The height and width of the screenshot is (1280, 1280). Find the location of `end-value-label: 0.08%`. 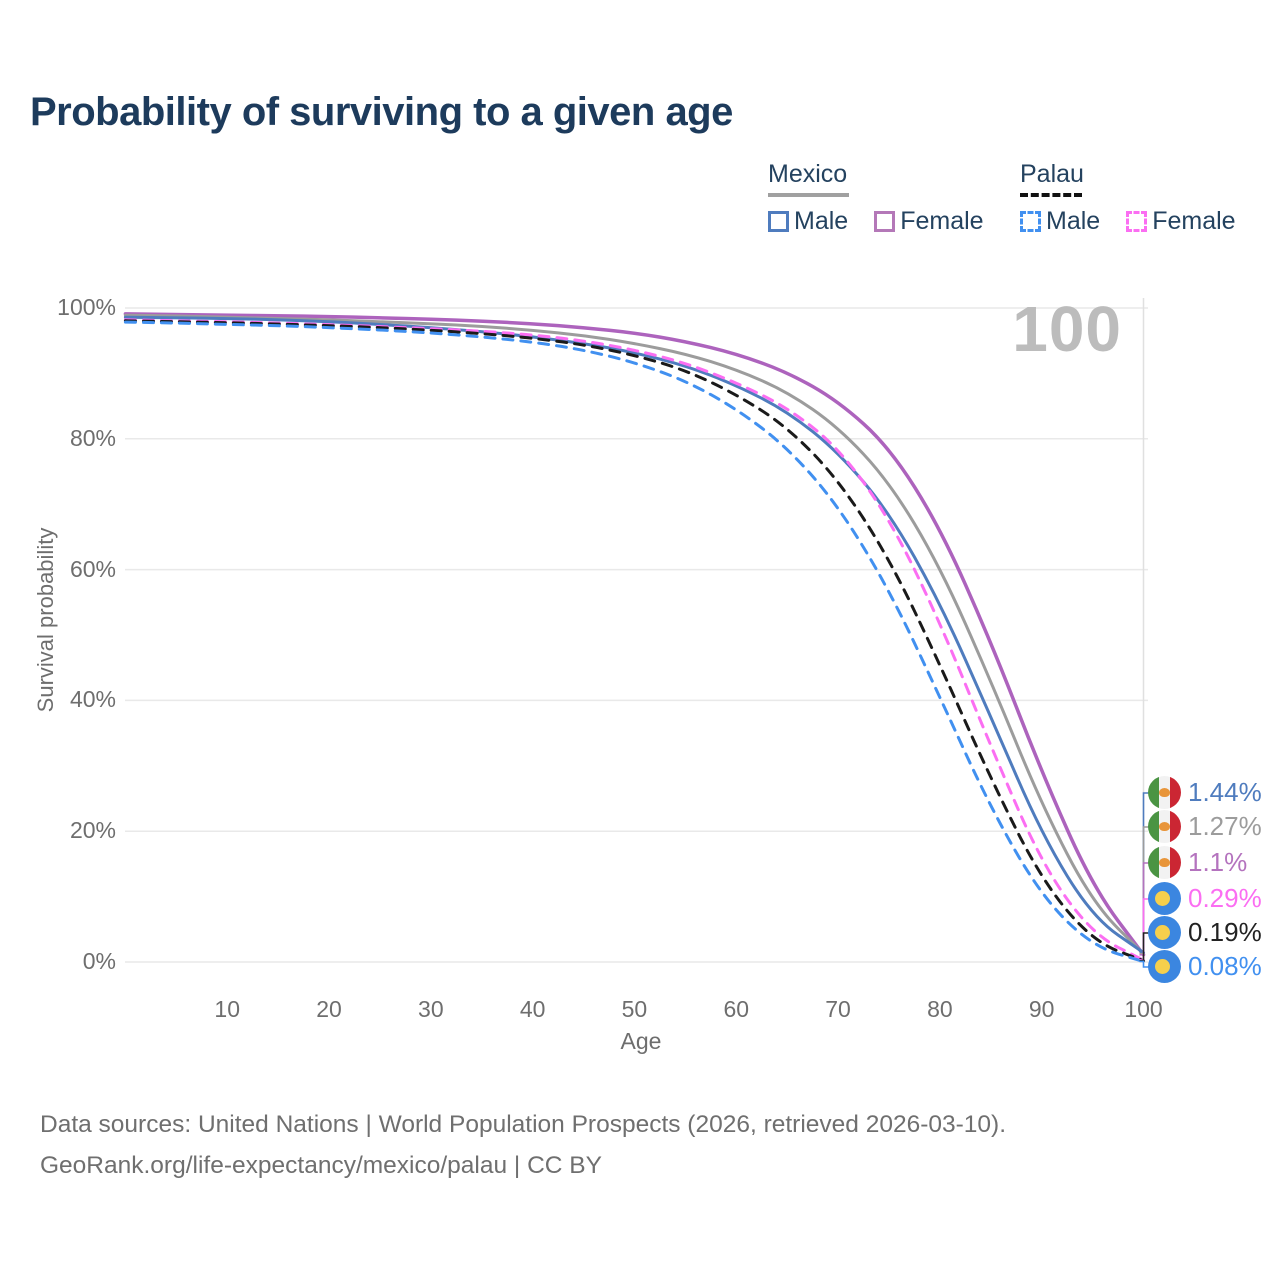

end-value-label: 0.08% is located at coordinates (1225, 966).